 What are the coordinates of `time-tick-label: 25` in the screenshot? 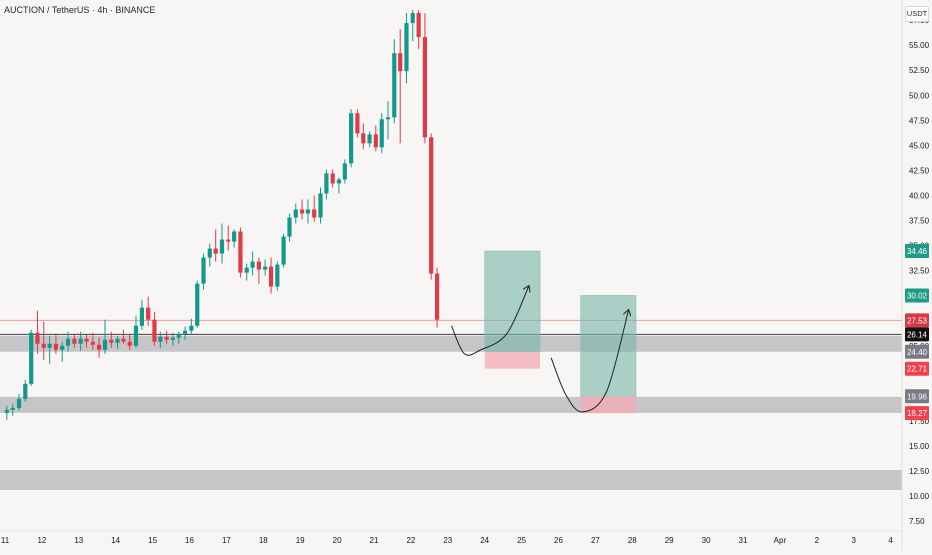 It's located at (521, 540).